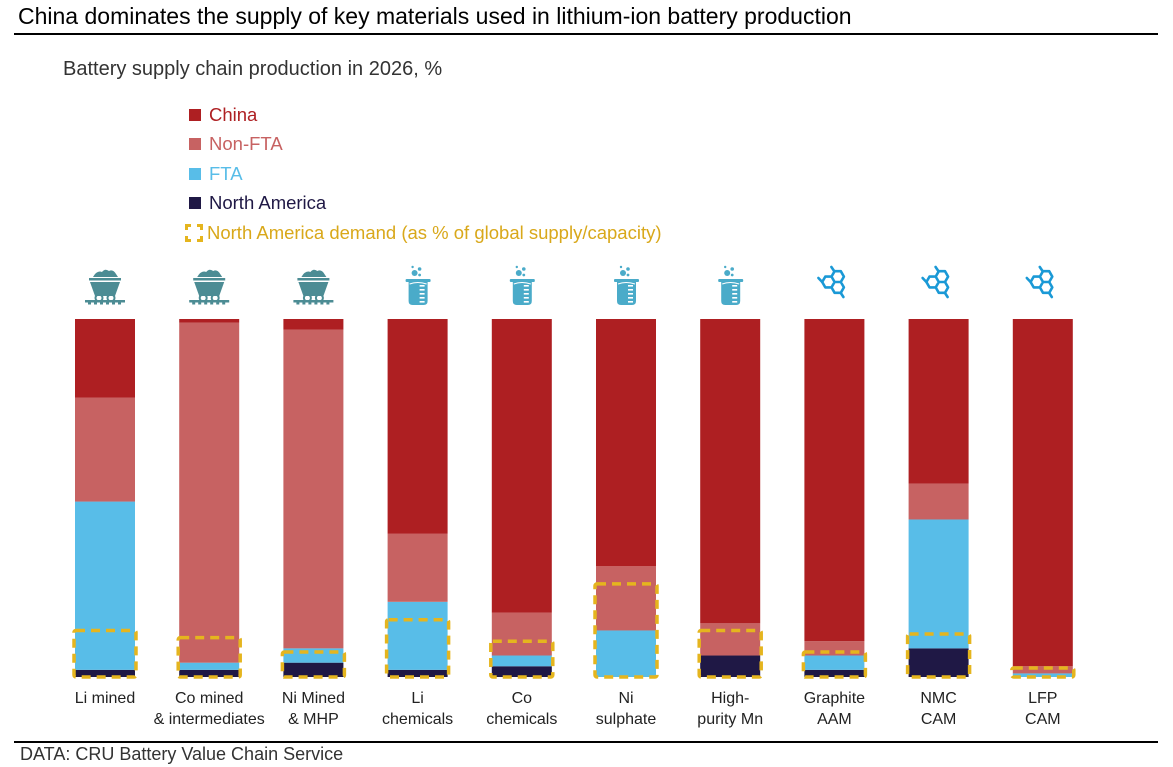  What do you see at coordinates (625, 698) in the screenshot?
I see `x-tick-label: Ni` at bounding box center [625, 698].